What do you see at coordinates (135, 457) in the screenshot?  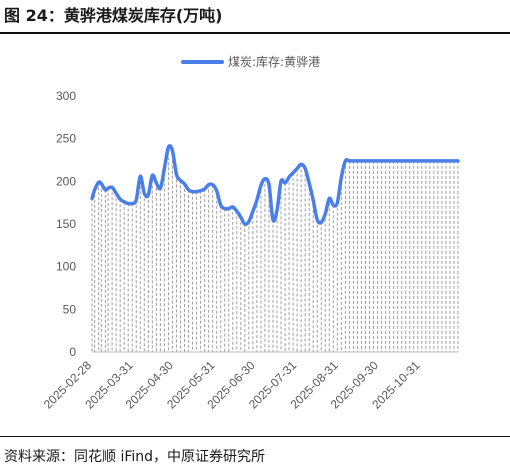 I see `source-note: 资料来源：同花顺 iFind，中原证券研究所` at bounding box center [135, 457].